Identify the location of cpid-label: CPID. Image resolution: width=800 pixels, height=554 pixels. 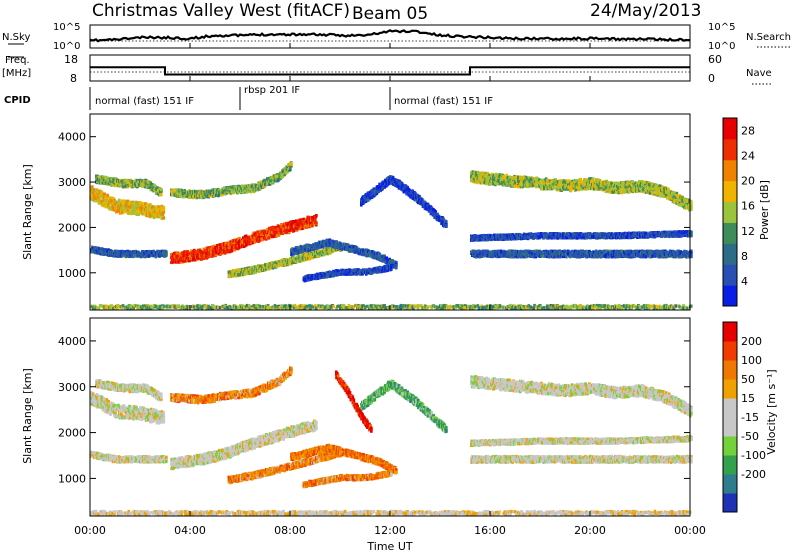
(17, 100).